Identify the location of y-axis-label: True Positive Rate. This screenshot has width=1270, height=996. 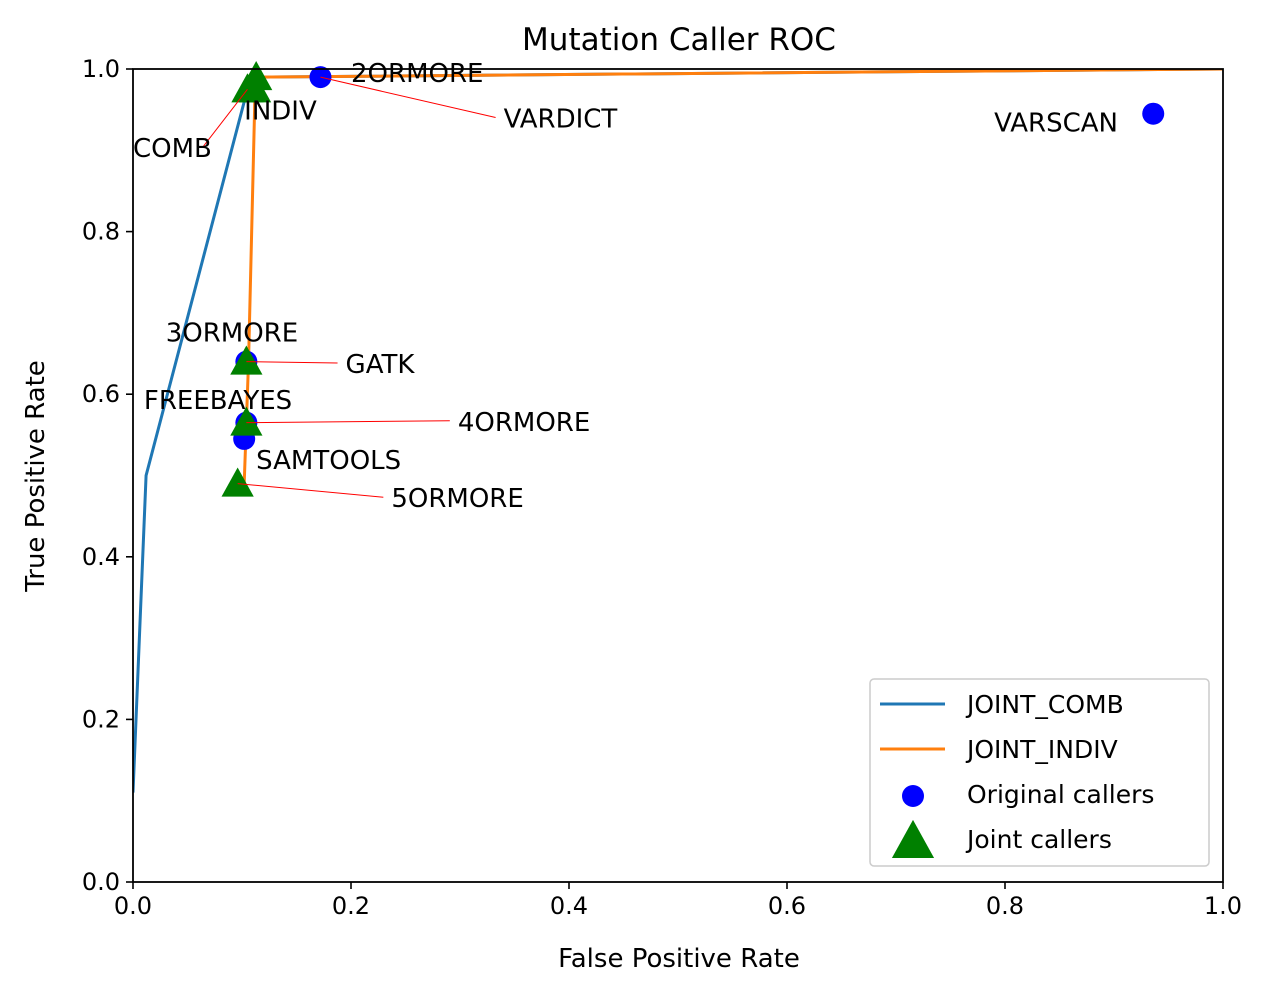
(36, 476).